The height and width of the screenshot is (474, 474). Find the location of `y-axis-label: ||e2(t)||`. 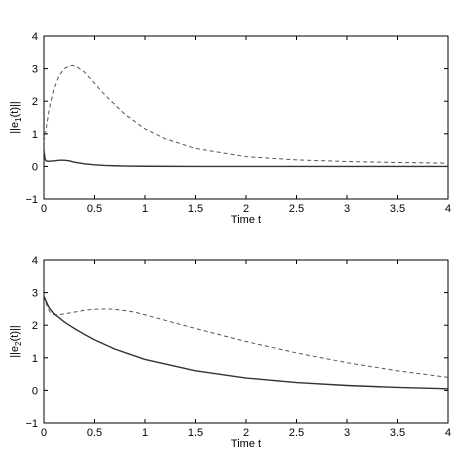

y-axis-label: ||e2(t)|| is located at coordinates (16, 341).